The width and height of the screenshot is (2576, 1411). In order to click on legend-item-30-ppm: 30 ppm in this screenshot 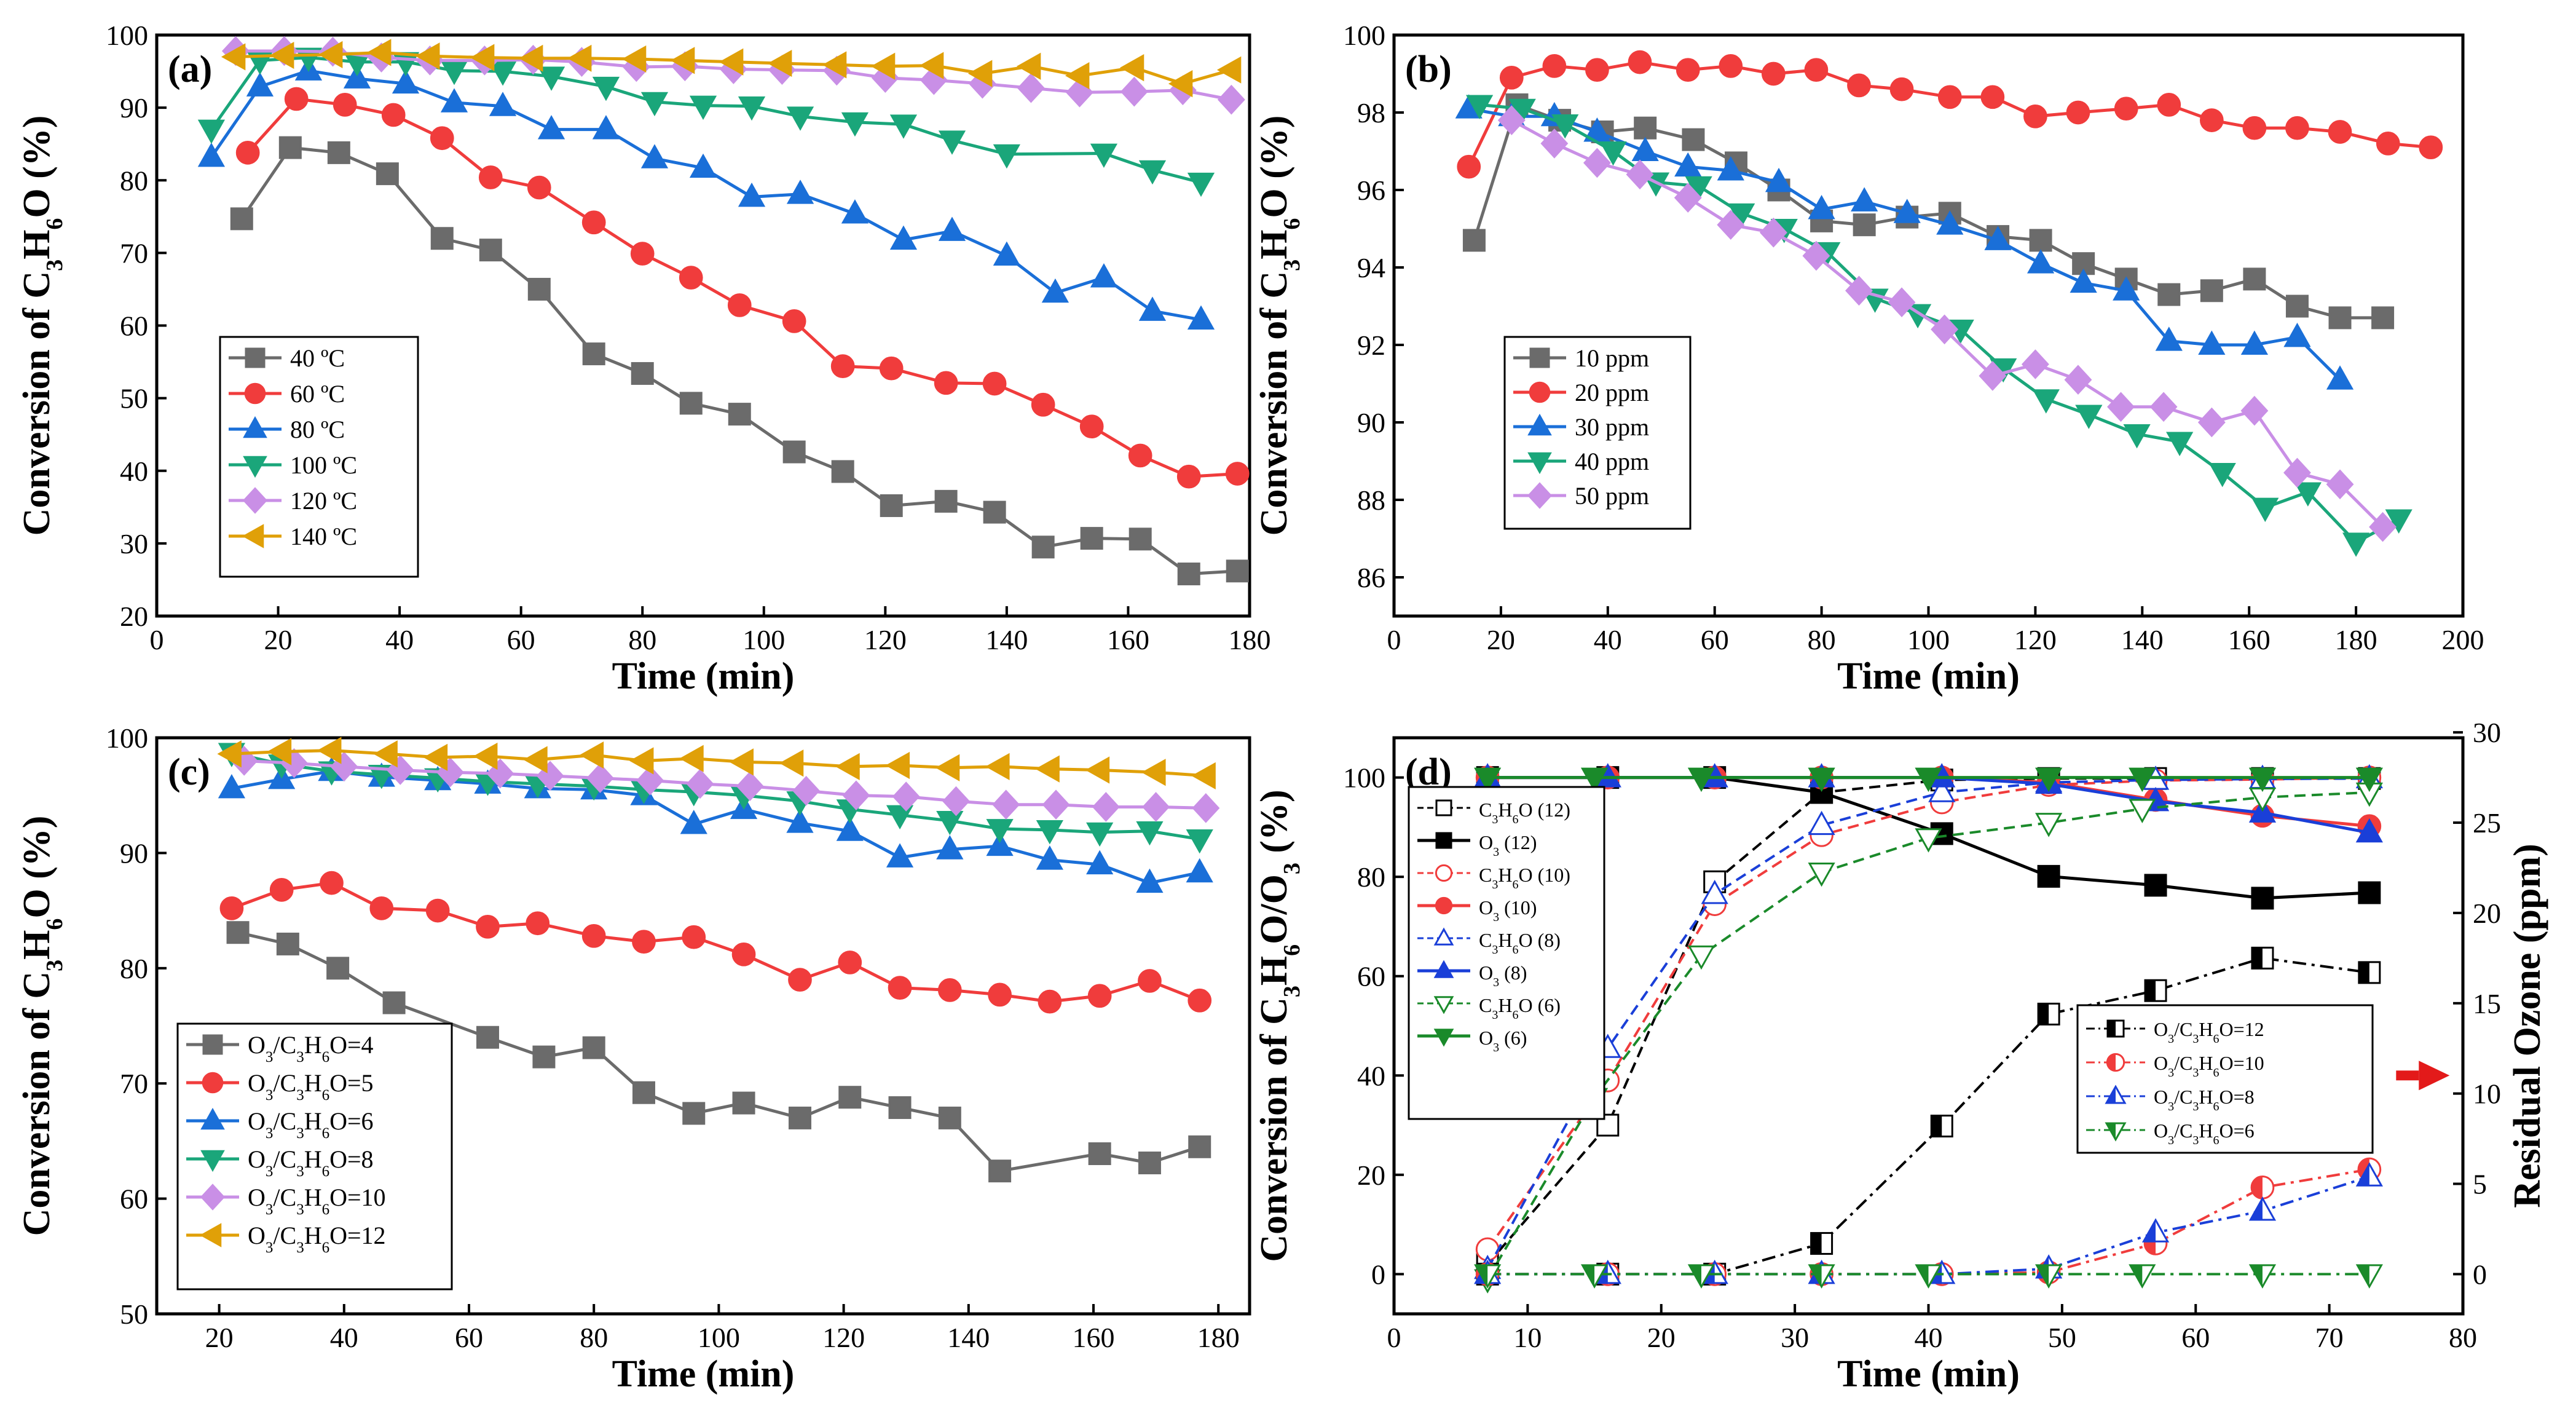, I will do `click(1581, 427)`.